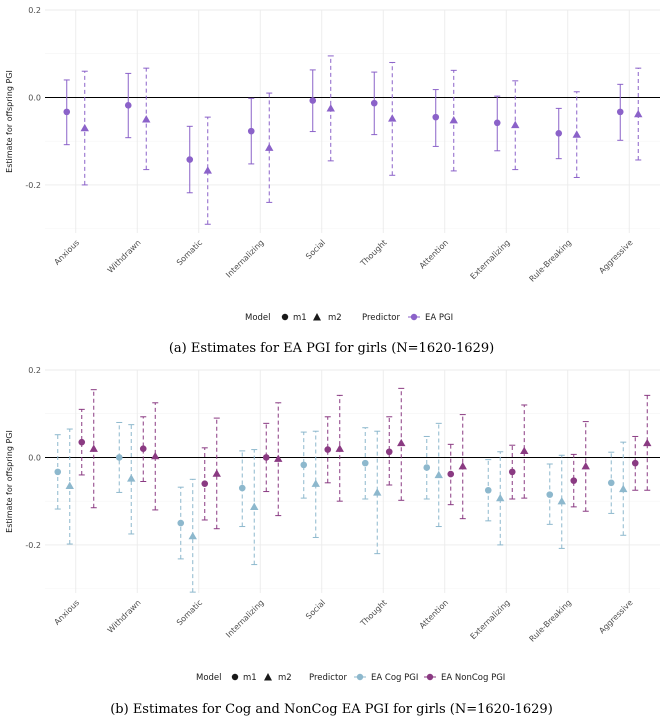 This screenshot has height=720, width=663. What do you see at coordinates (360, 677) in the screenshot?
I see `legend-b-cog-key` at bounding box center [360, 677].